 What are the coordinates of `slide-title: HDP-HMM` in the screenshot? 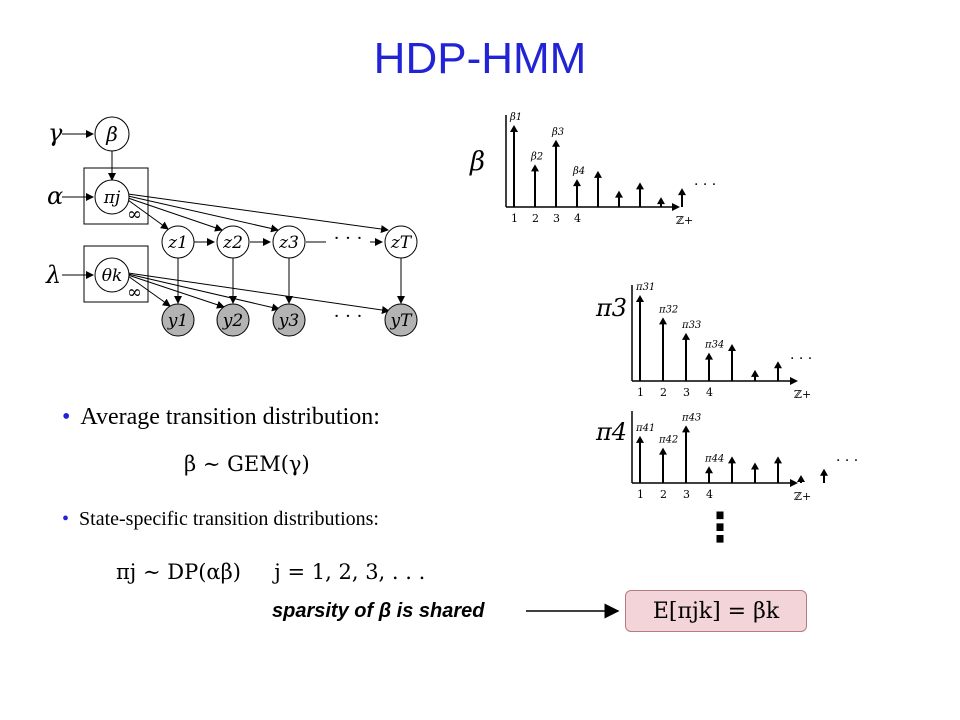 It's located at (480, 58).